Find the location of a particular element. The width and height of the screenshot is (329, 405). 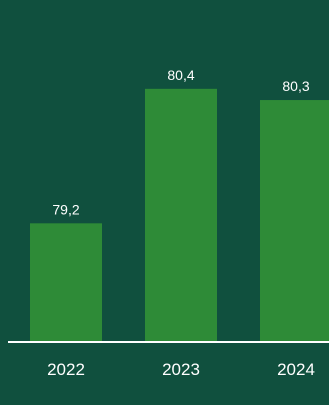

value-label-2023: 80,4 is located at coordinates (180, 75).